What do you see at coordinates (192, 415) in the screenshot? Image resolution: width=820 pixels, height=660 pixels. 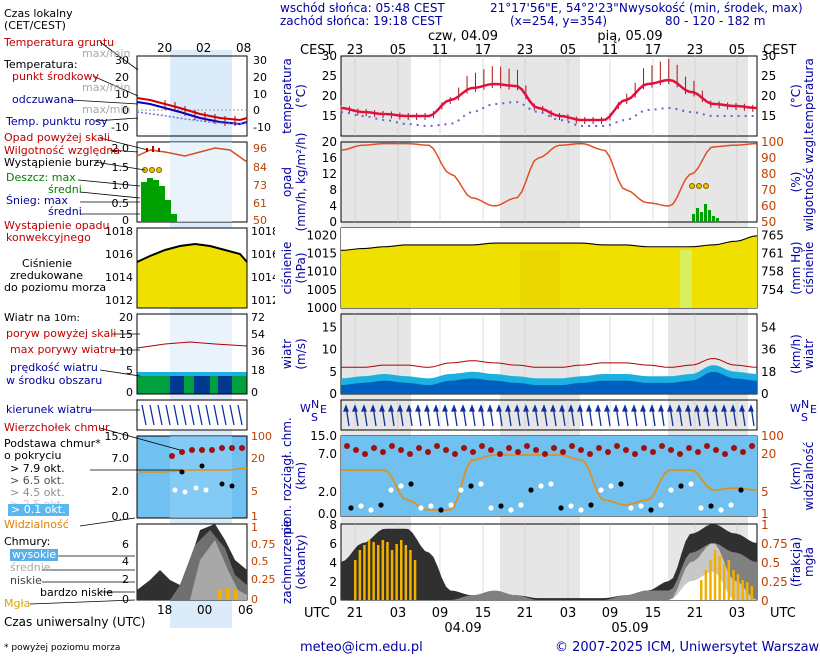 I see `left-direction-panel` at bounding box center [192, 415].